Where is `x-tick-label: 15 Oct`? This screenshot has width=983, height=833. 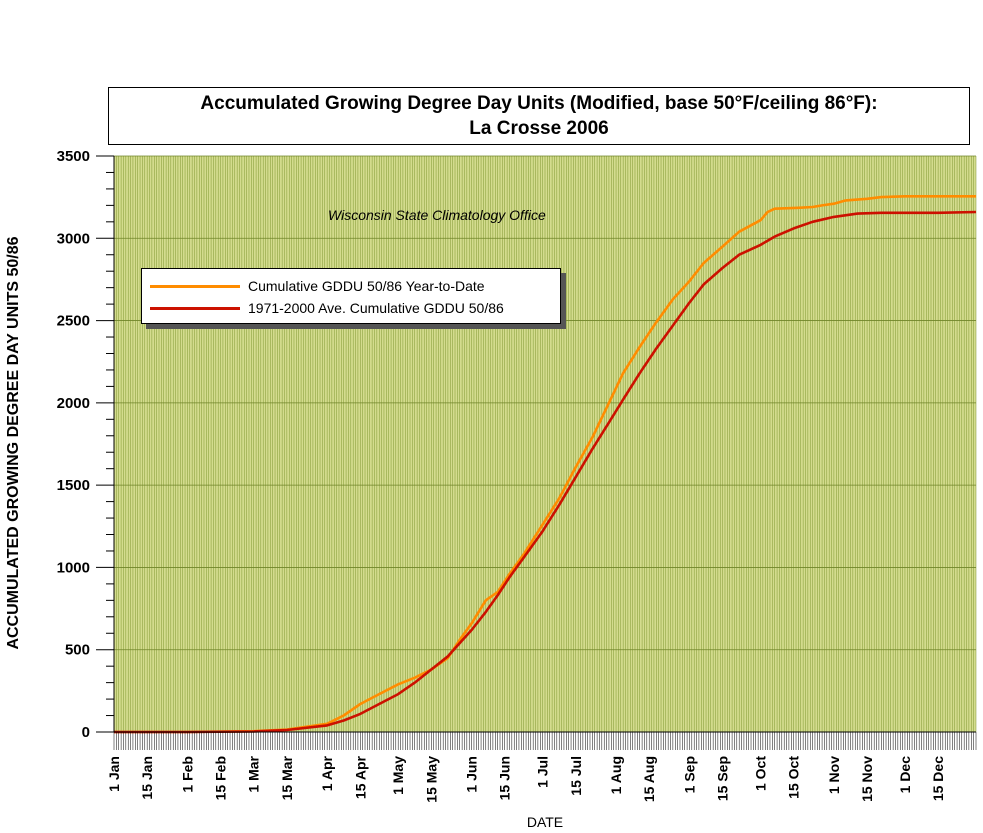 x-tick-label: 15 Oct is located at coordinates (794, 777).